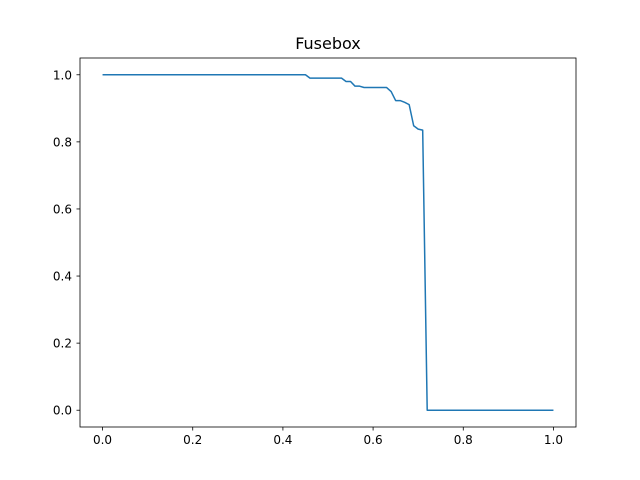  I want to click on x-tick-label-1: 0.2, so click(192, 440).